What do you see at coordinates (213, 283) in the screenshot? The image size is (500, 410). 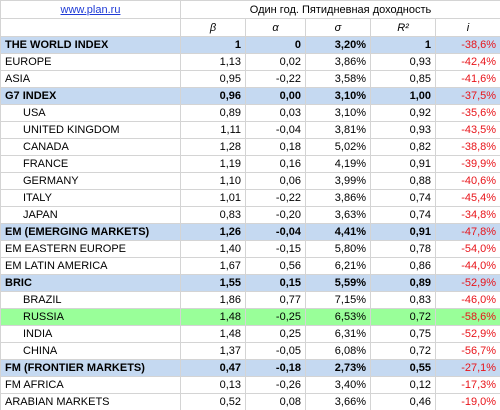 I see `value-cell: 1,55` at bounding box center [213, 283].